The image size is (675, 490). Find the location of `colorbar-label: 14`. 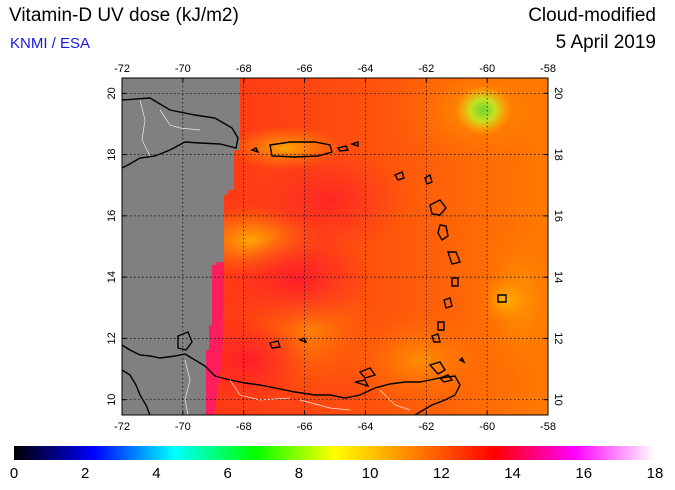

colorbar-label: 14 is located at coordinates (512, 473).